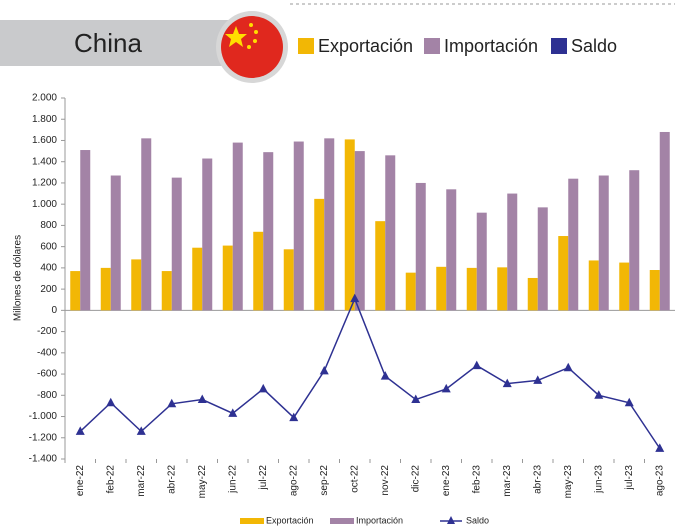 This screenshot has height=529, width=675. Describe the element at coordinates (110, 479) in the screenshot. I see `x-tick-label: feb-22` at that location.